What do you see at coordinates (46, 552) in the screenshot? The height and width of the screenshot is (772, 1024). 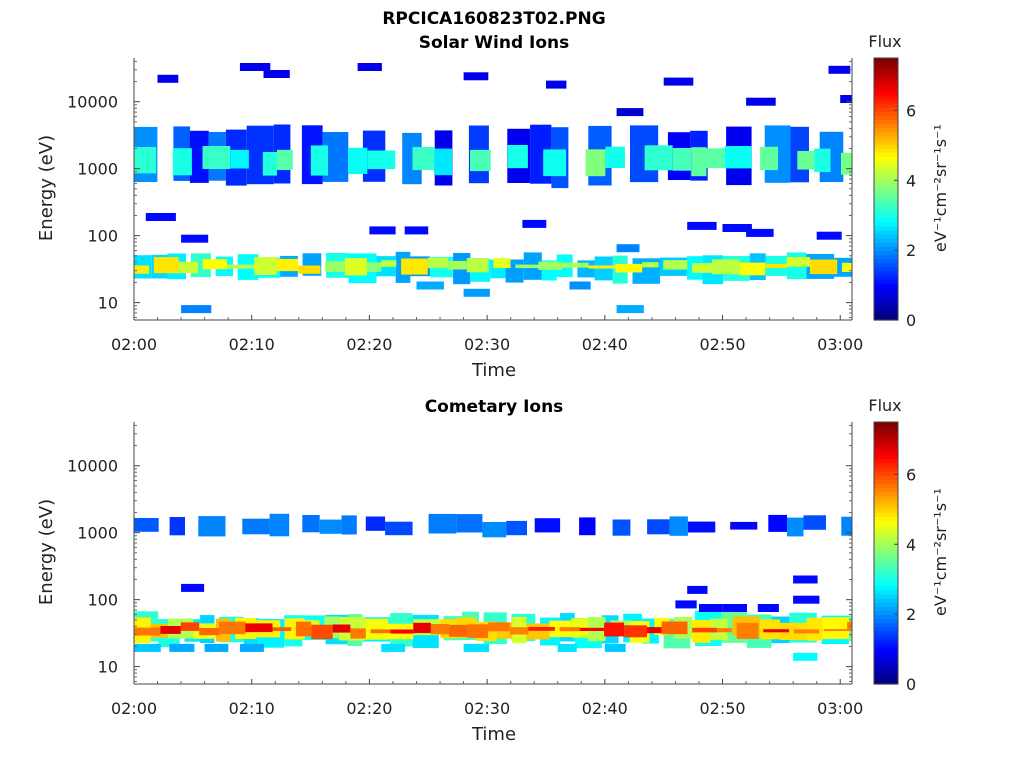 I see `y-axis-label: Energy (eV)` at bounding box center [46, 552].